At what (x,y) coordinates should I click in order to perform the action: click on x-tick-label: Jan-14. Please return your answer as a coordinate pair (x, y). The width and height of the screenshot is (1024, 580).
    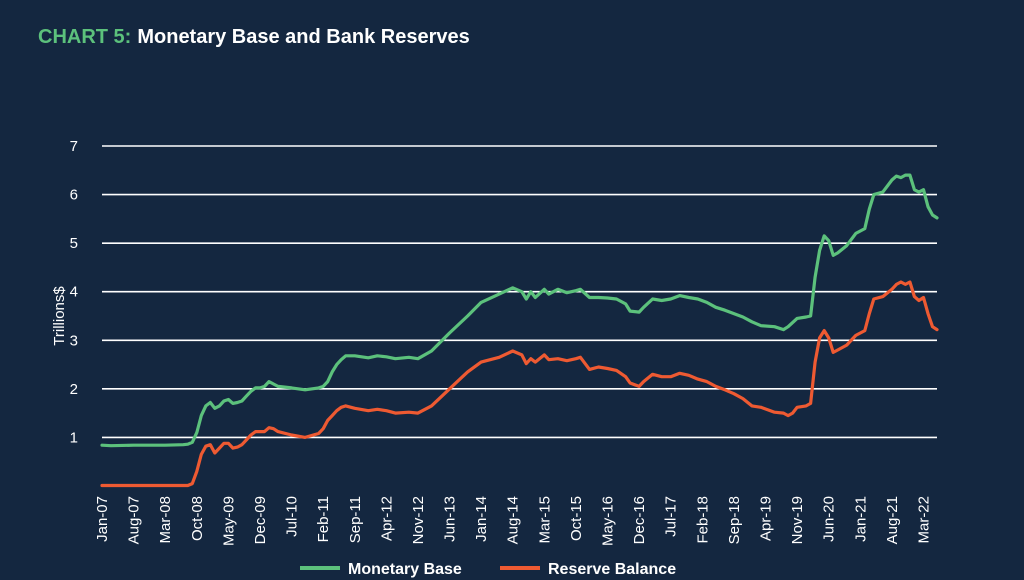
    Looking at the image, I should click on (481, 519).